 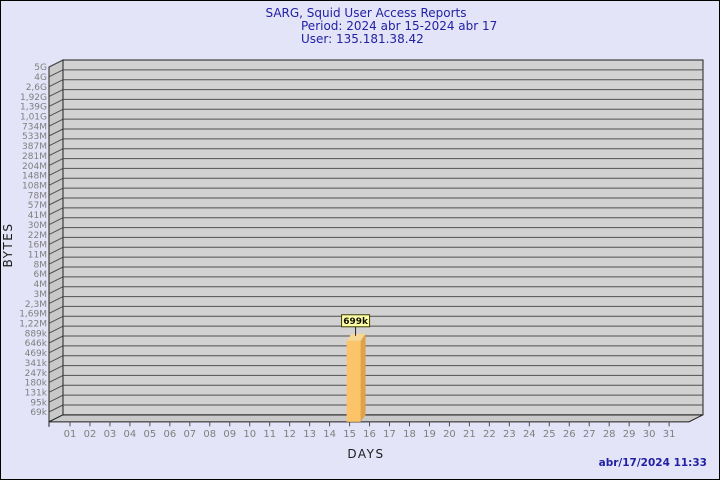 What do you see at coordinates (429, 434) in the screenshot?
I see `x-tick-label: 19` at bounding box center [429, 434].